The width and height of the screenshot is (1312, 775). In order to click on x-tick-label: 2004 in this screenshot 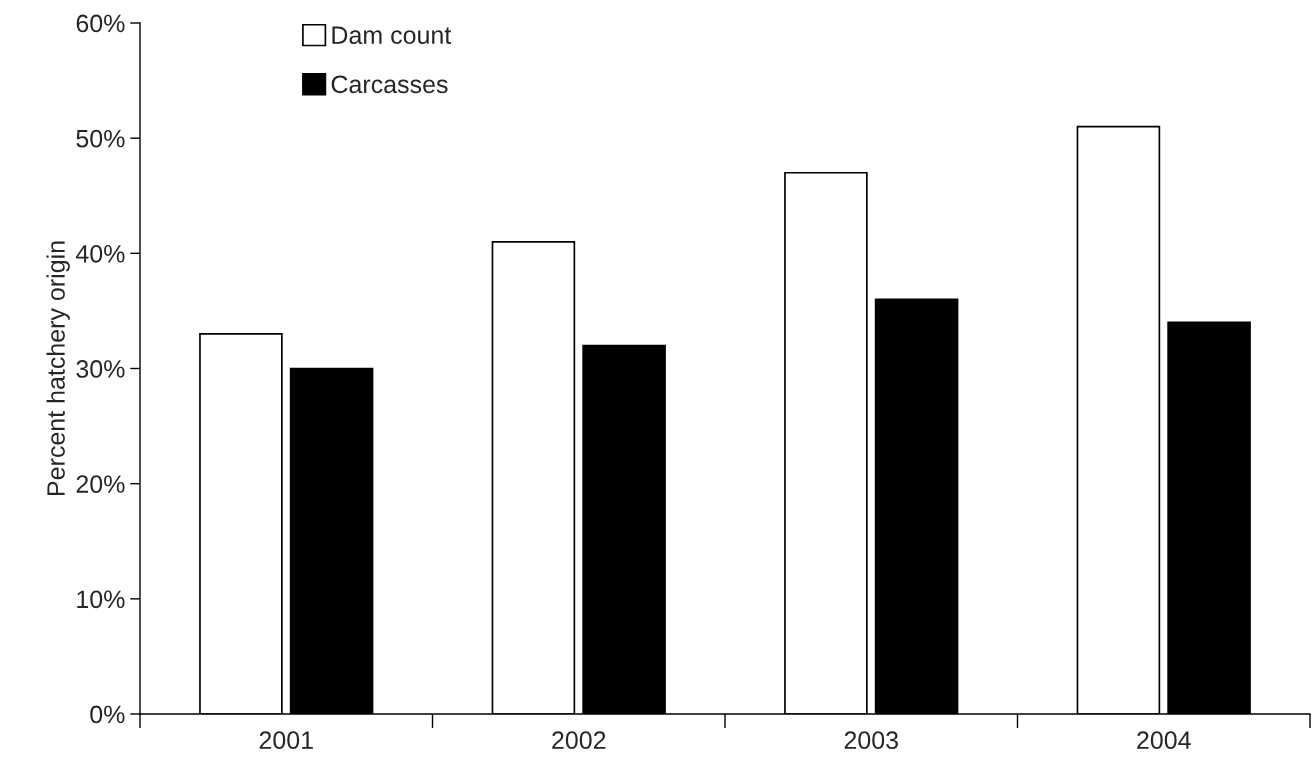, I will do `click(1164, 740)`.